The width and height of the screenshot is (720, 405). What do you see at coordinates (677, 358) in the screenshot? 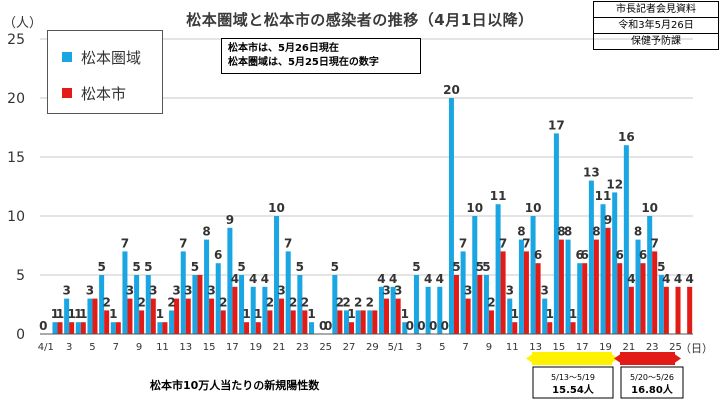
I see `week2-arrow-right` at bounding box center [677, 358].